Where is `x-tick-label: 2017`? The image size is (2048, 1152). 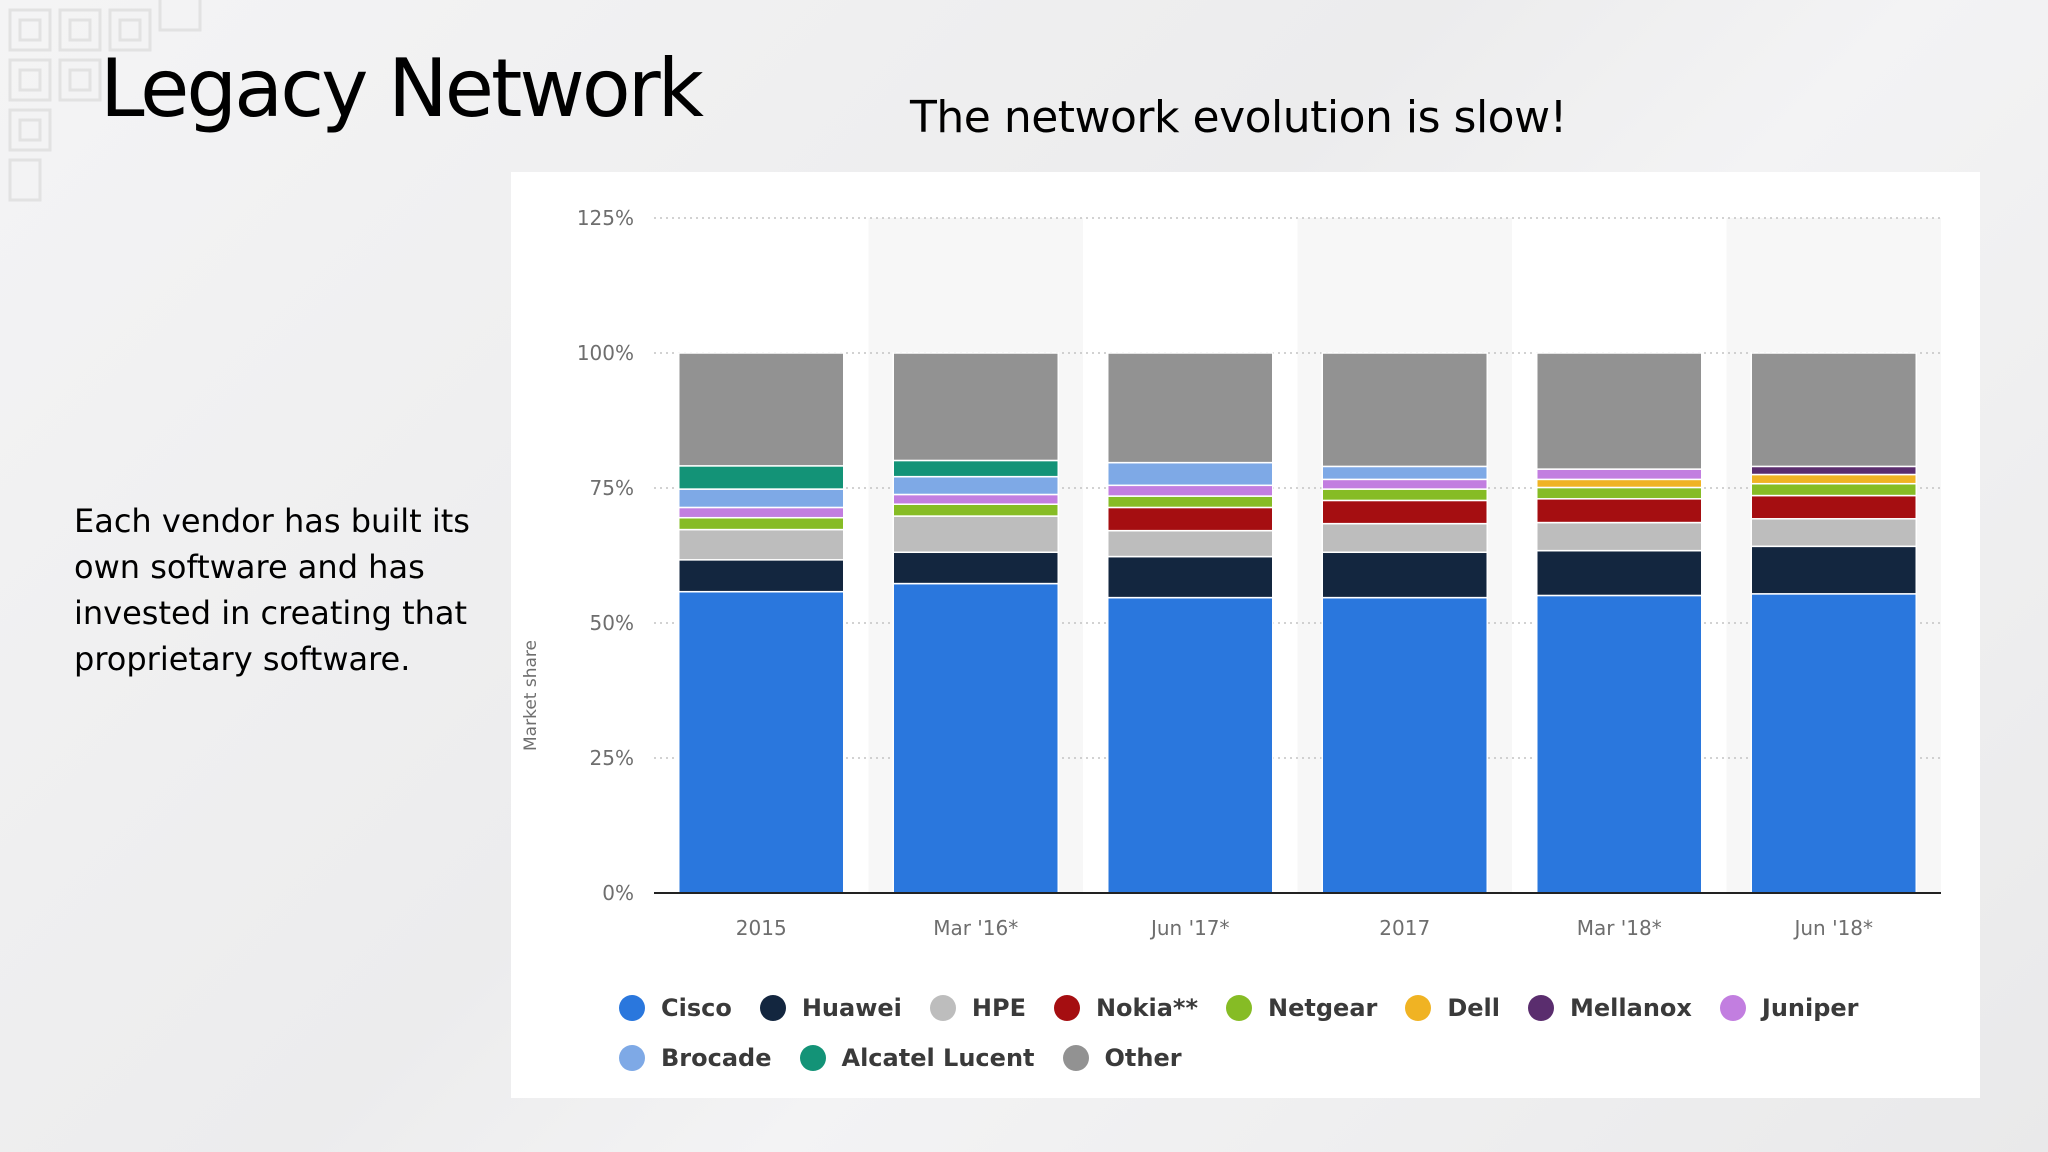
x-tick-label: 2017 is located at coordinates (1404, 928).